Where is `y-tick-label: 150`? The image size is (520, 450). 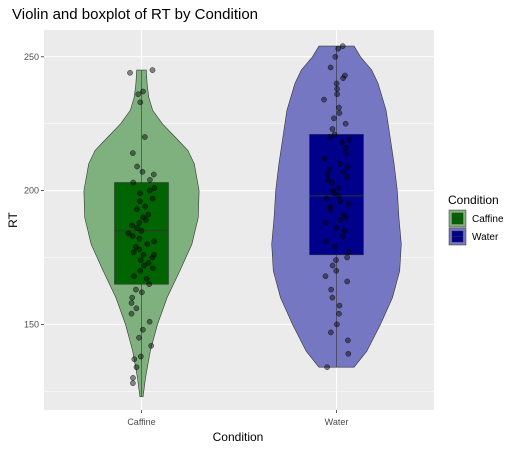
y-tick-label: 150 is located at coordinates (31, 324).